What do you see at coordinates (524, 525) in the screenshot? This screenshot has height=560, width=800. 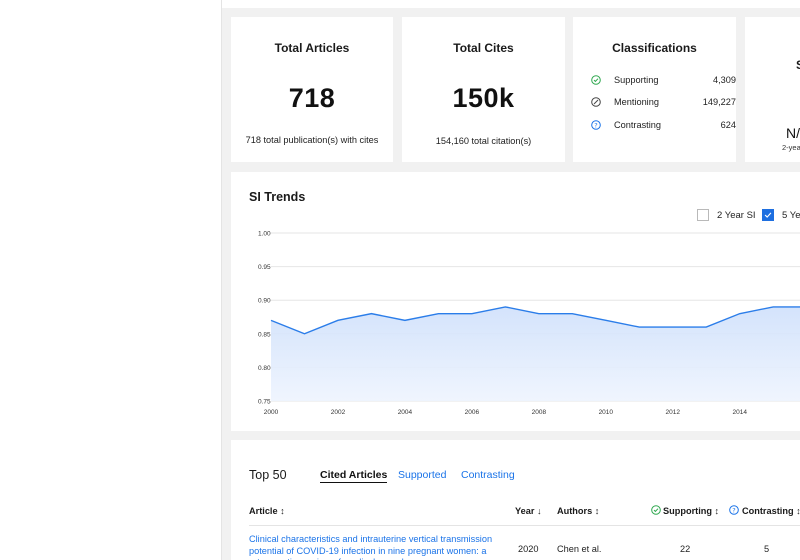 I see `table-header-divider` at bounding box center [524, 525].